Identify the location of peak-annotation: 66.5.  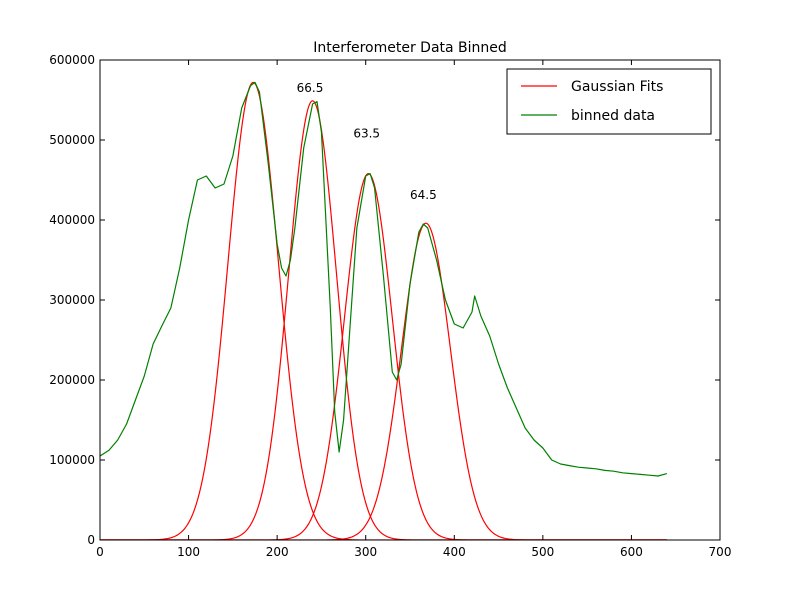
(310, 88).